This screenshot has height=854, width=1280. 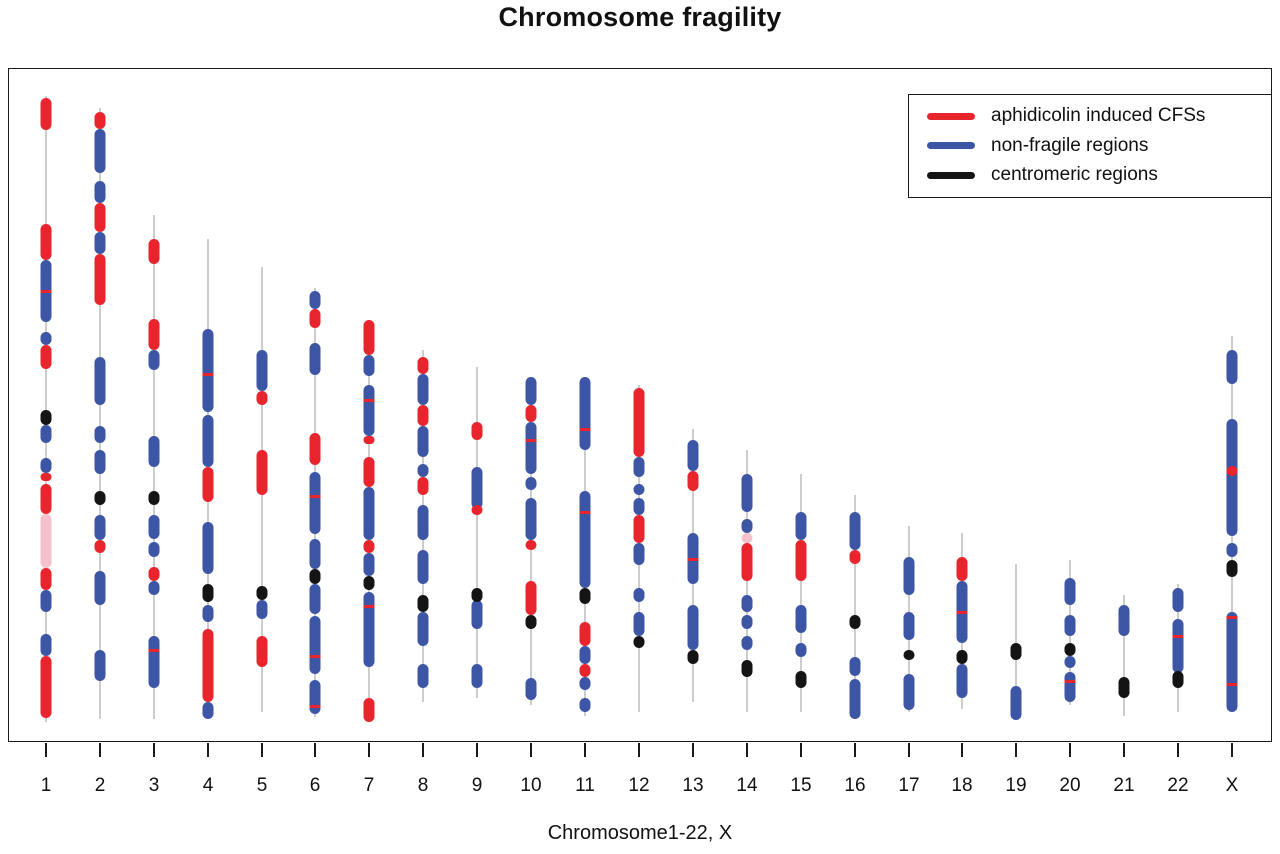 What do you see at coordinates (315, 785) in the screenshot?
I see `x-tick-label-6: 6` at bounding box center [315, 785].